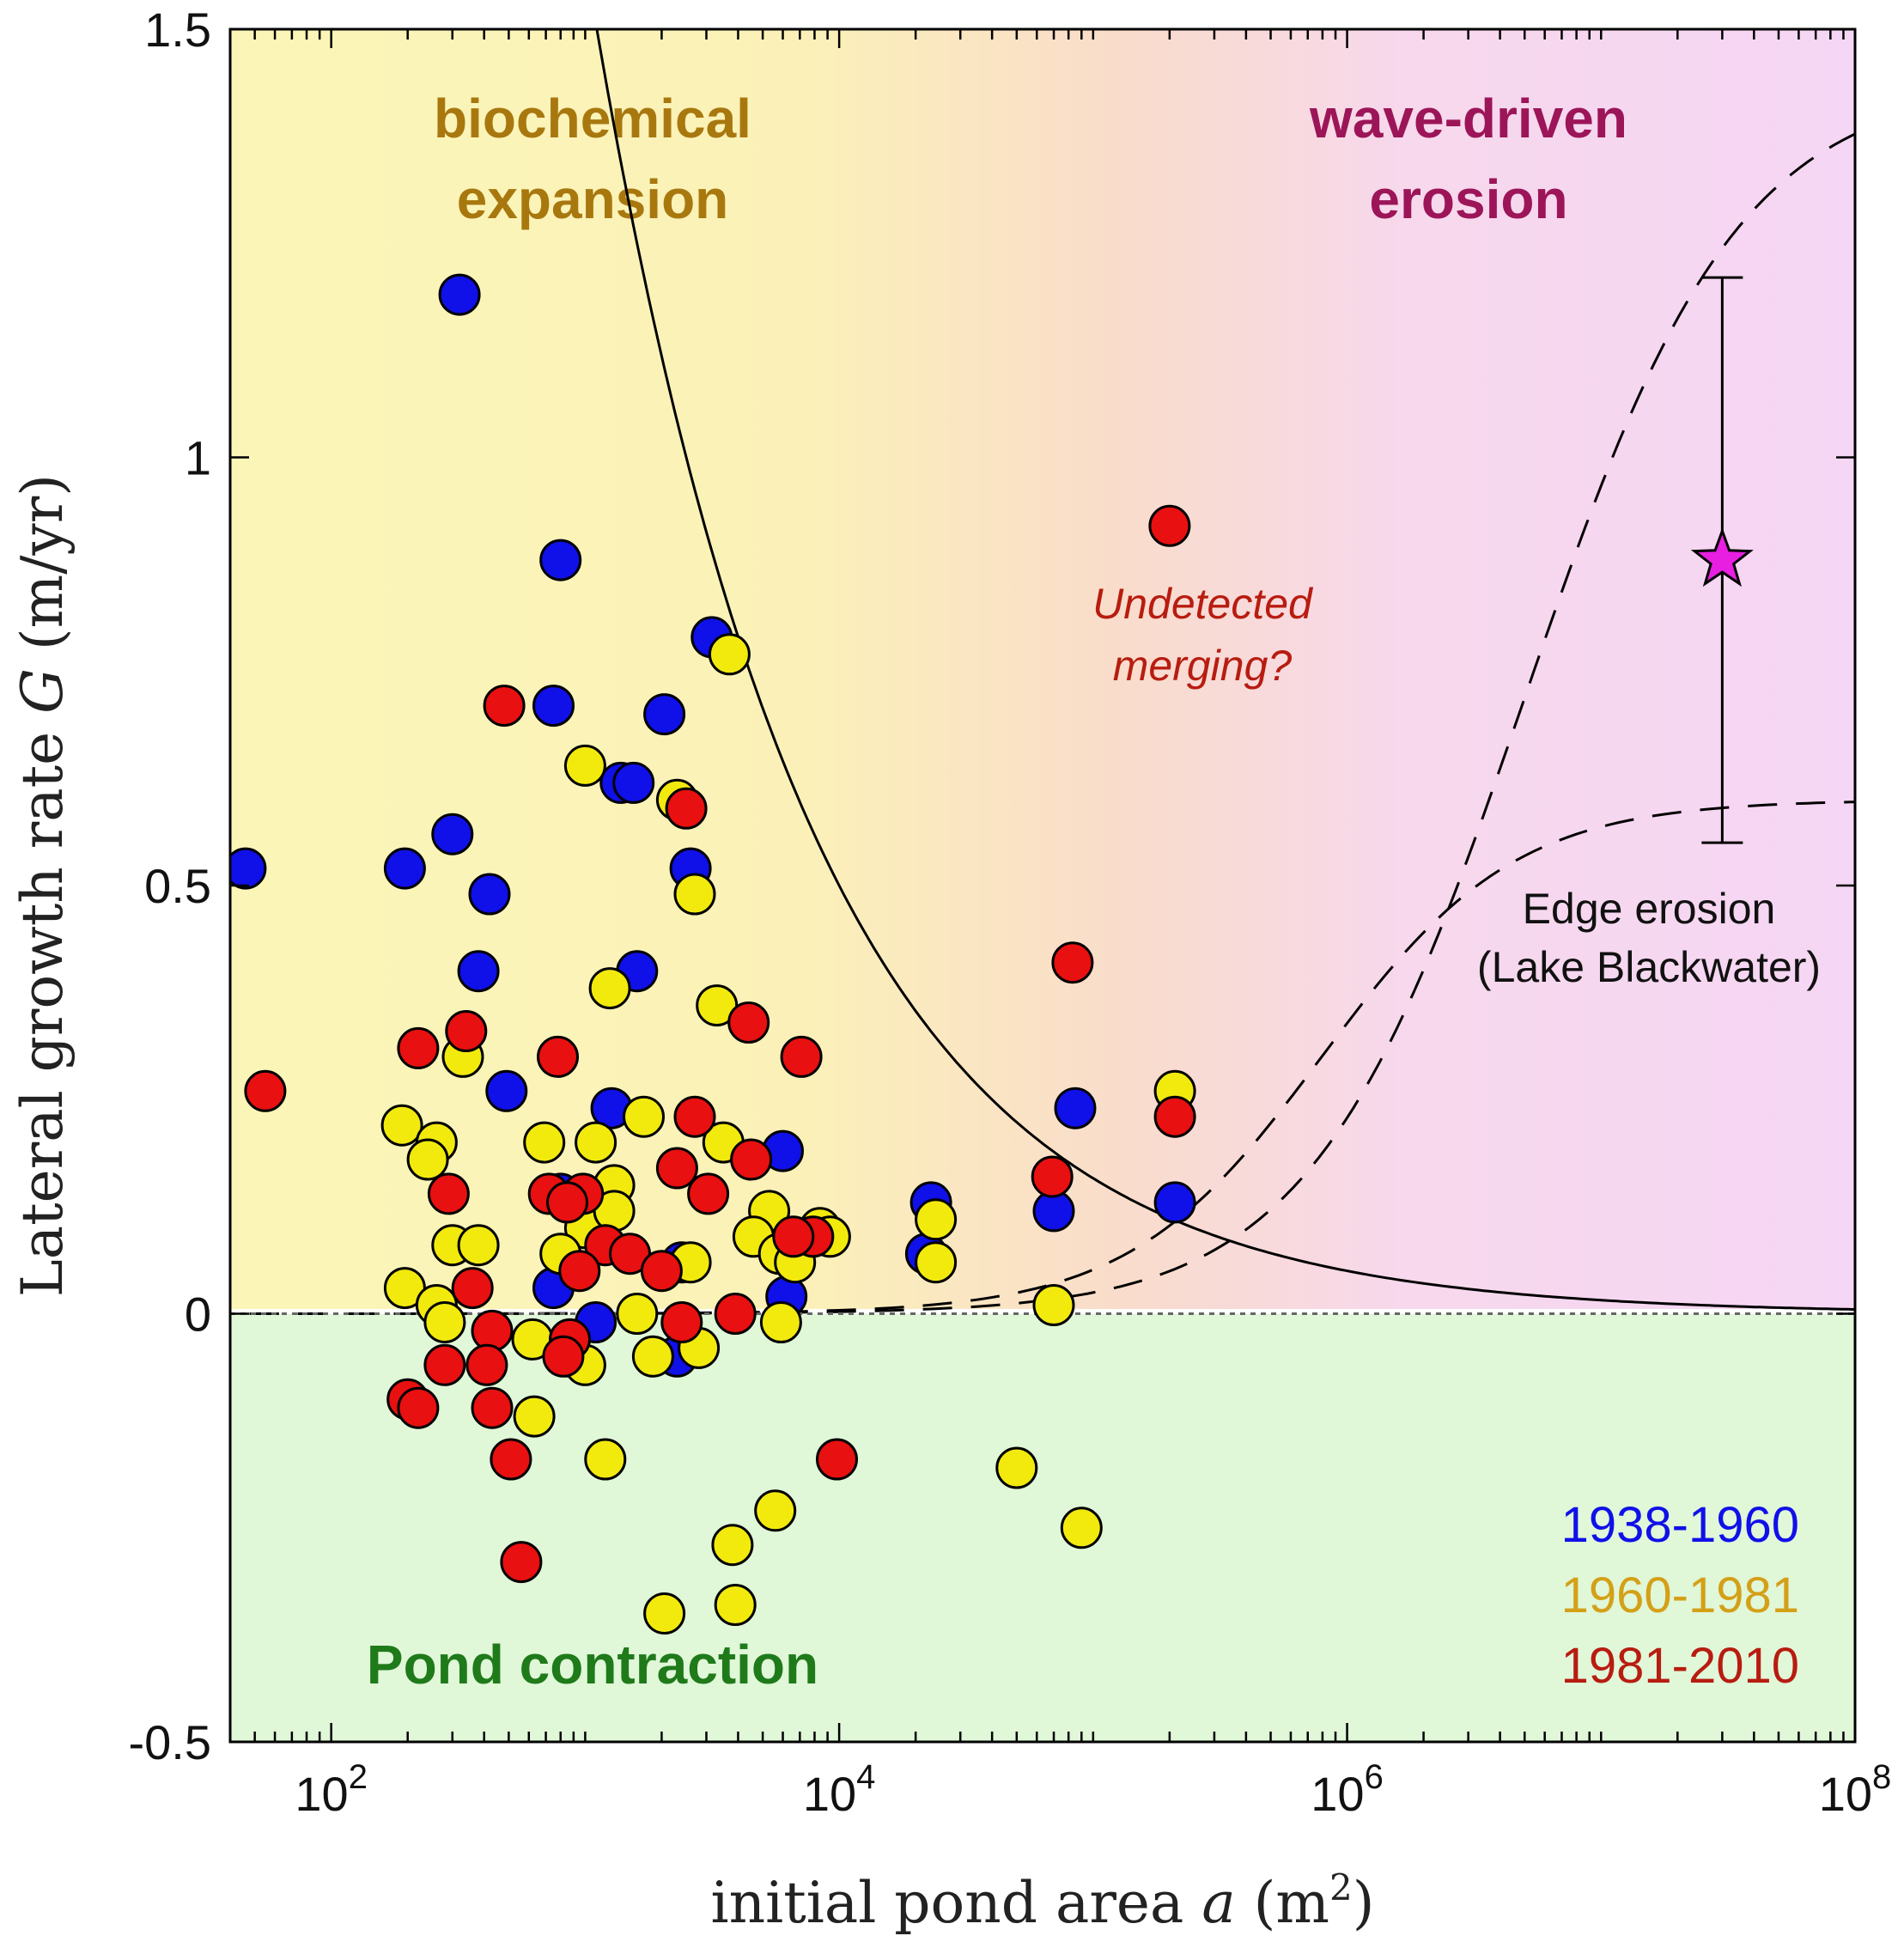 The image size is (1904, 1942). I want to click on x-axis-title-text: initial pond area, so click(947, 1903).